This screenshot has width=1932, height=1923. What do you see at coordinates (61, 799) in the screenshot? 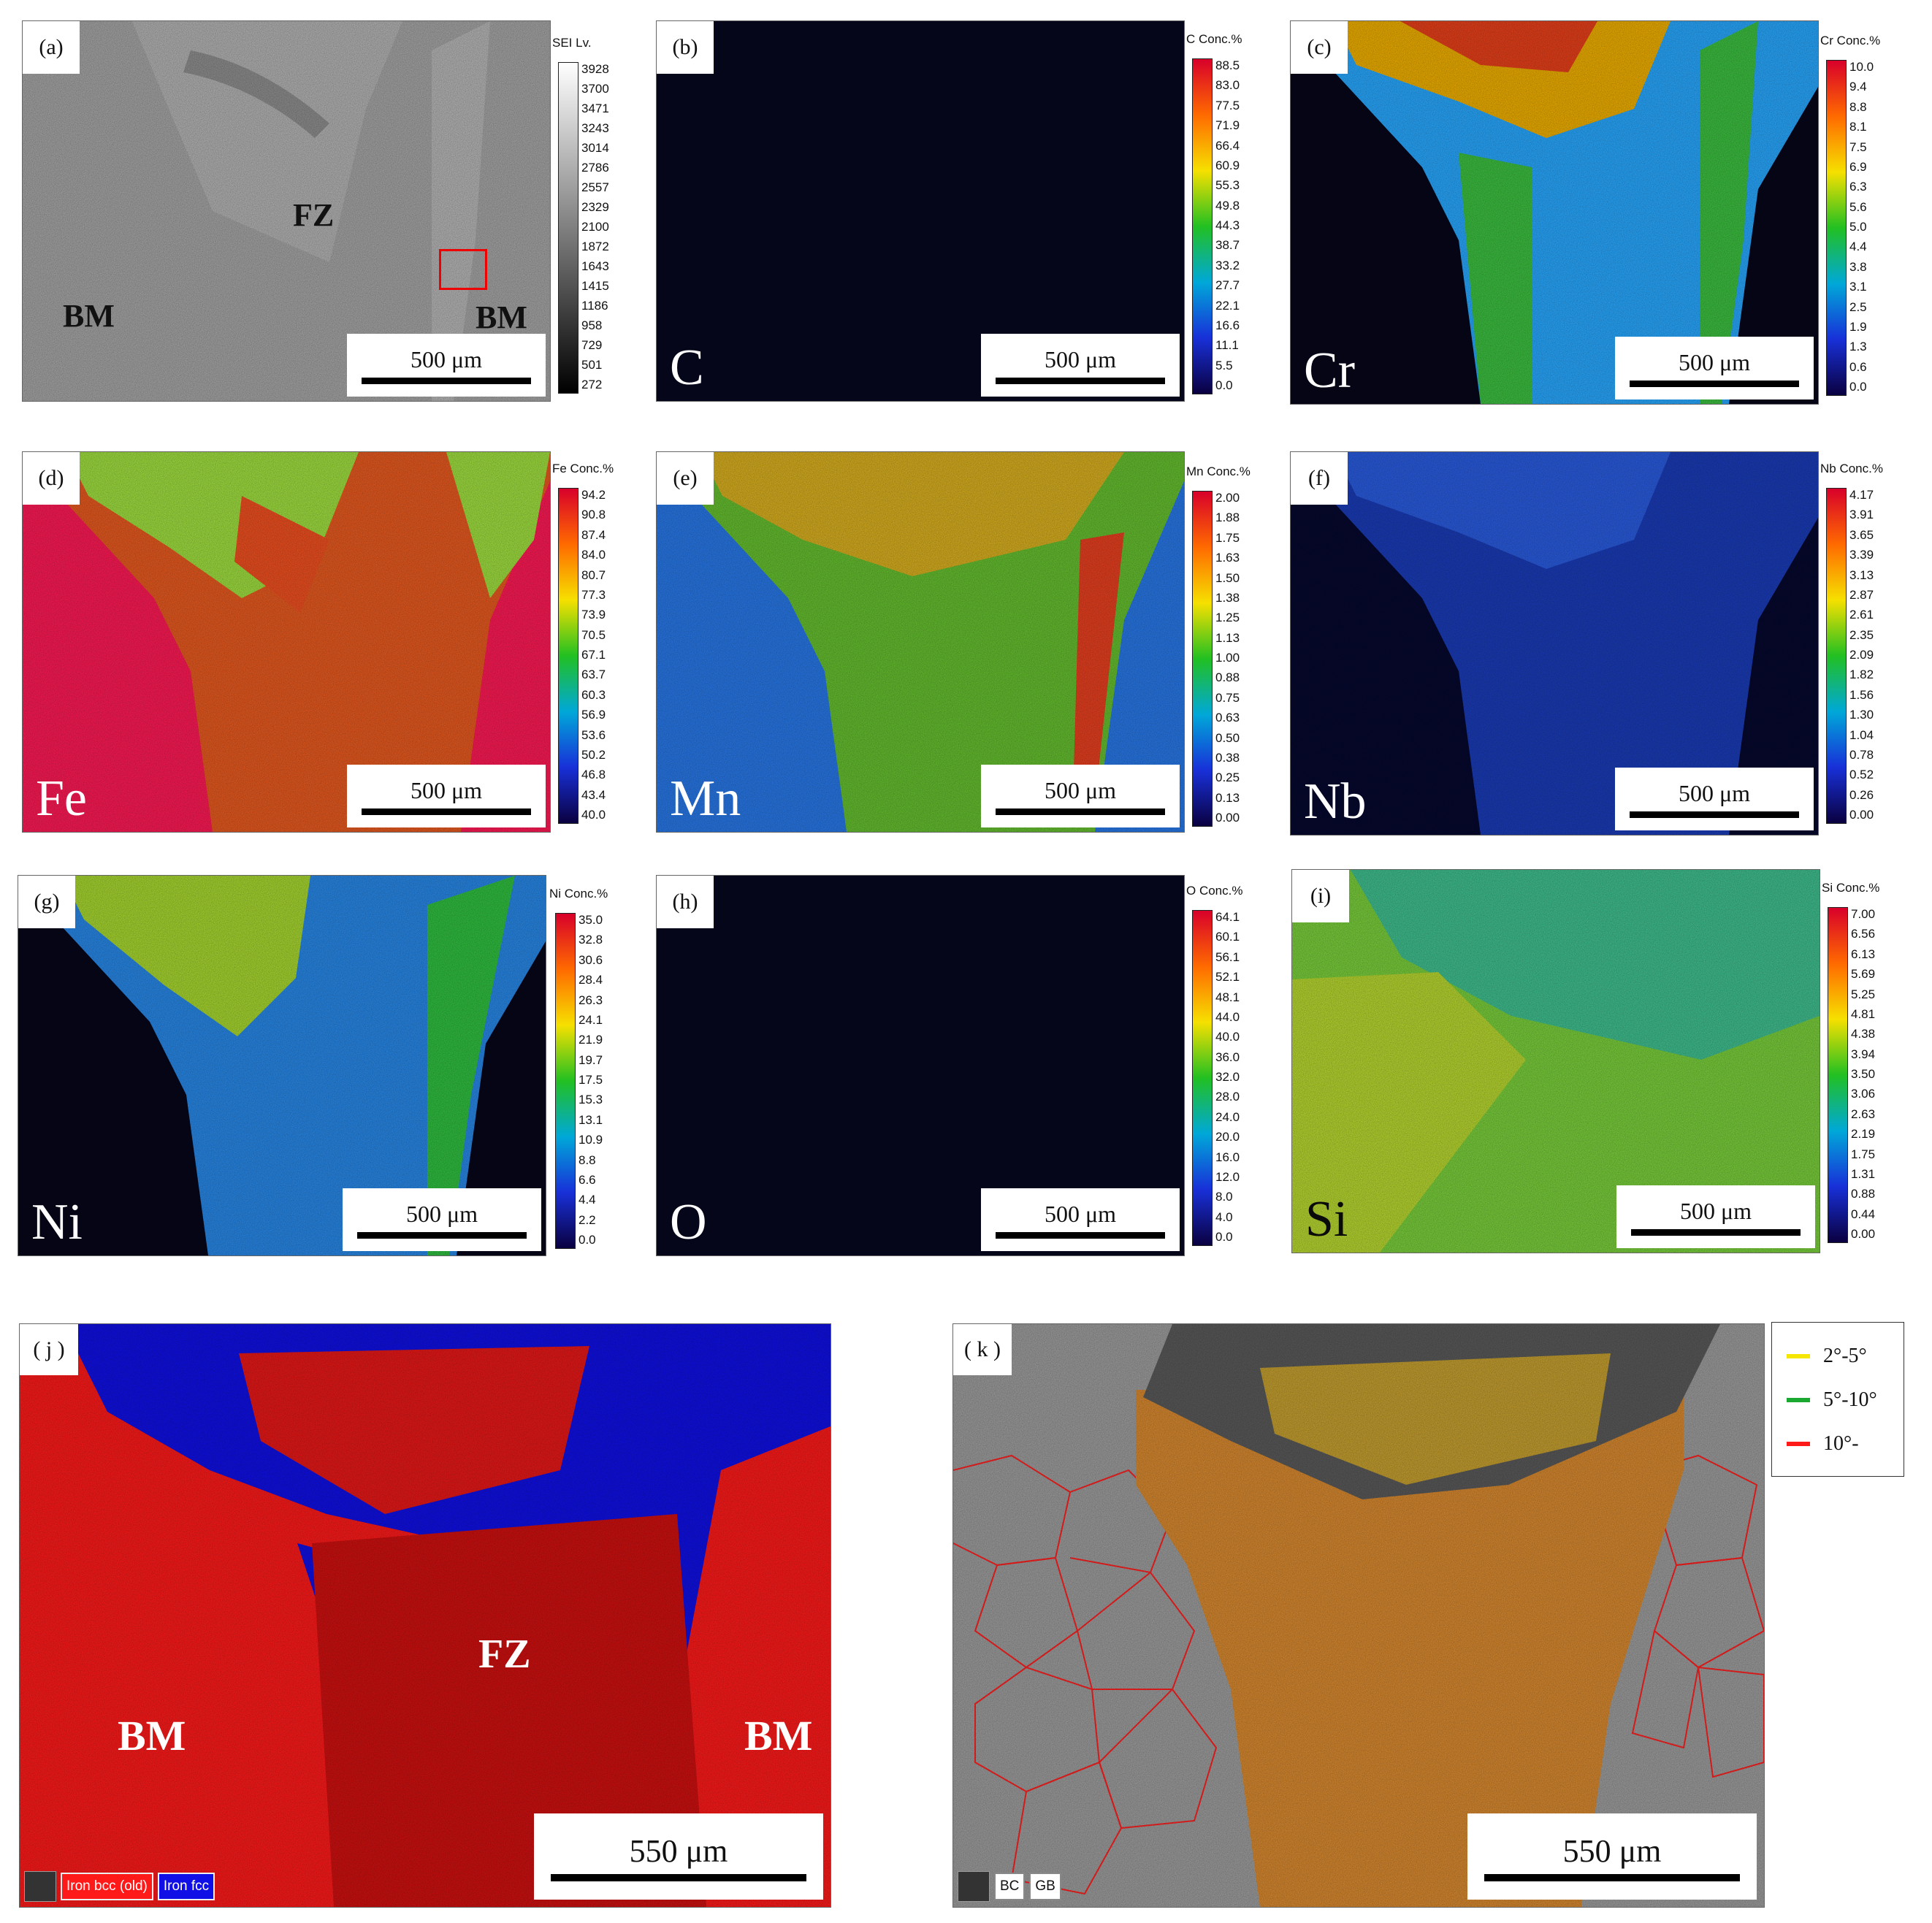
I see `element-label: Fe` at bounding box center [61, 799].